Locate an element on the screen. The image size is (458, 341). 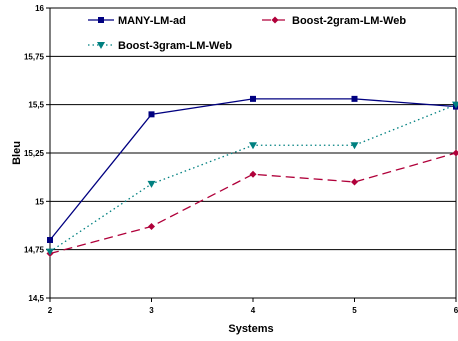
legend-label: Boost-3gram-LM-Web is located at coordinates (175, 46).